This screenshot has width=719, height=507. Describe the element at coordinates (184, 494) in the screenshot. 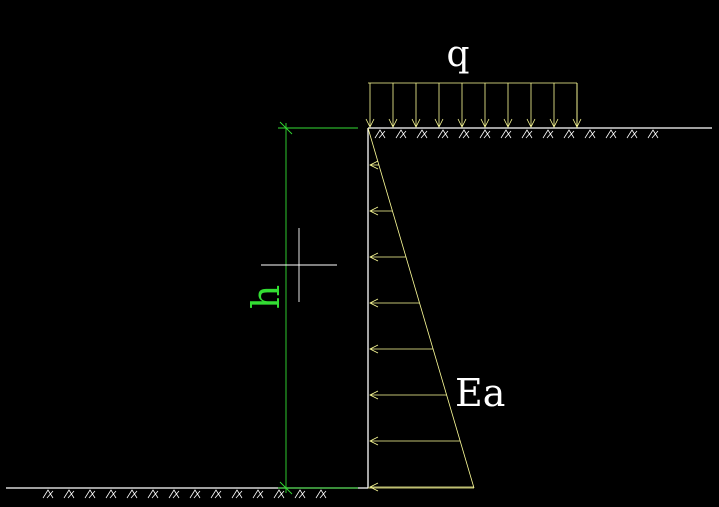

I see `lower-soil-hatching` at that location.